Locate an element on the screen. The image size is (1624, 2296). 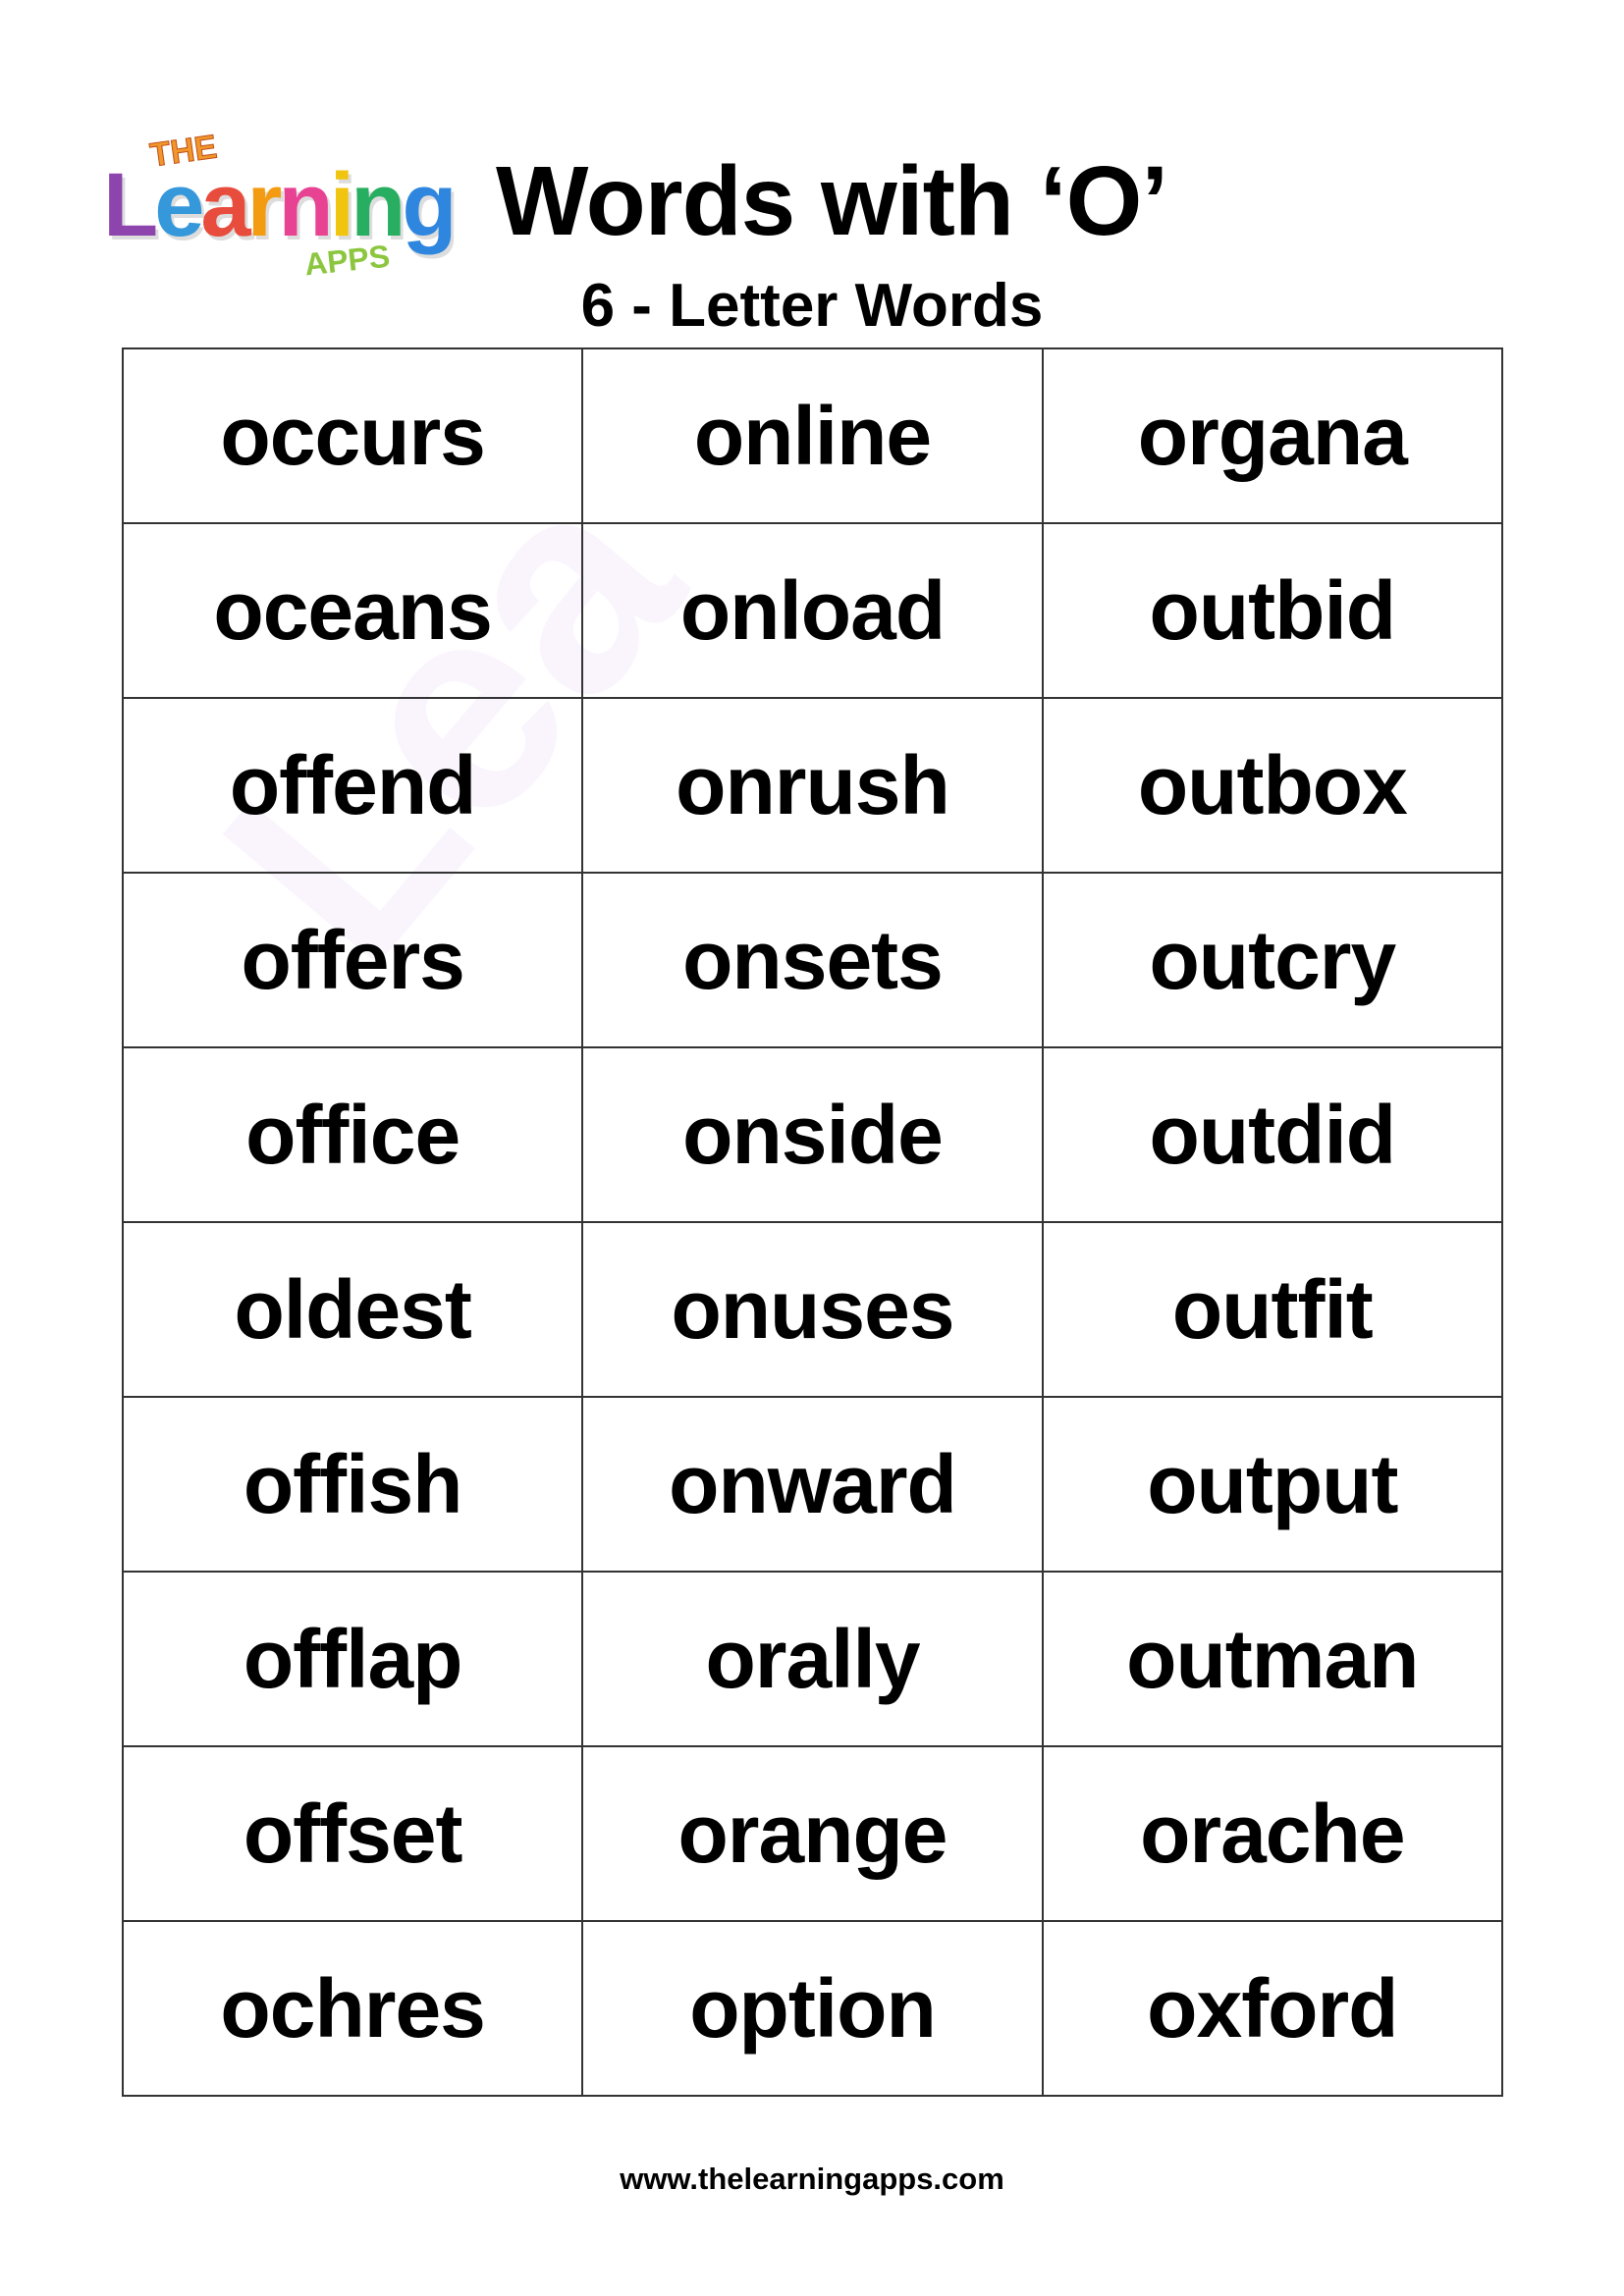
word-cell: offers is located at coordinates (352, 960).